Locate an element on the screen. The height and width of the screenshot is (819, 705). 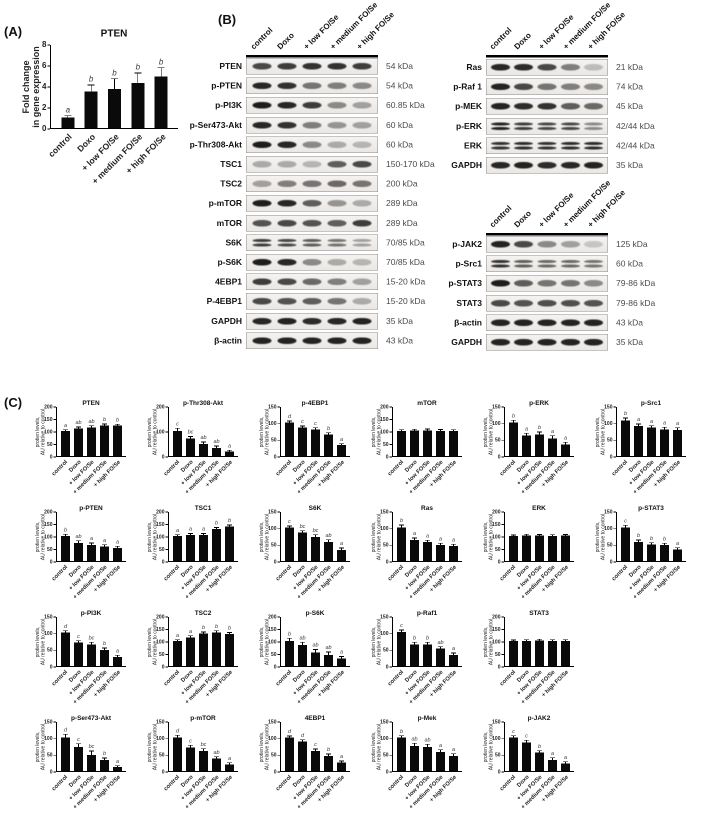
kda-label: 70/85 kDa is located at coordinates (405, 242).